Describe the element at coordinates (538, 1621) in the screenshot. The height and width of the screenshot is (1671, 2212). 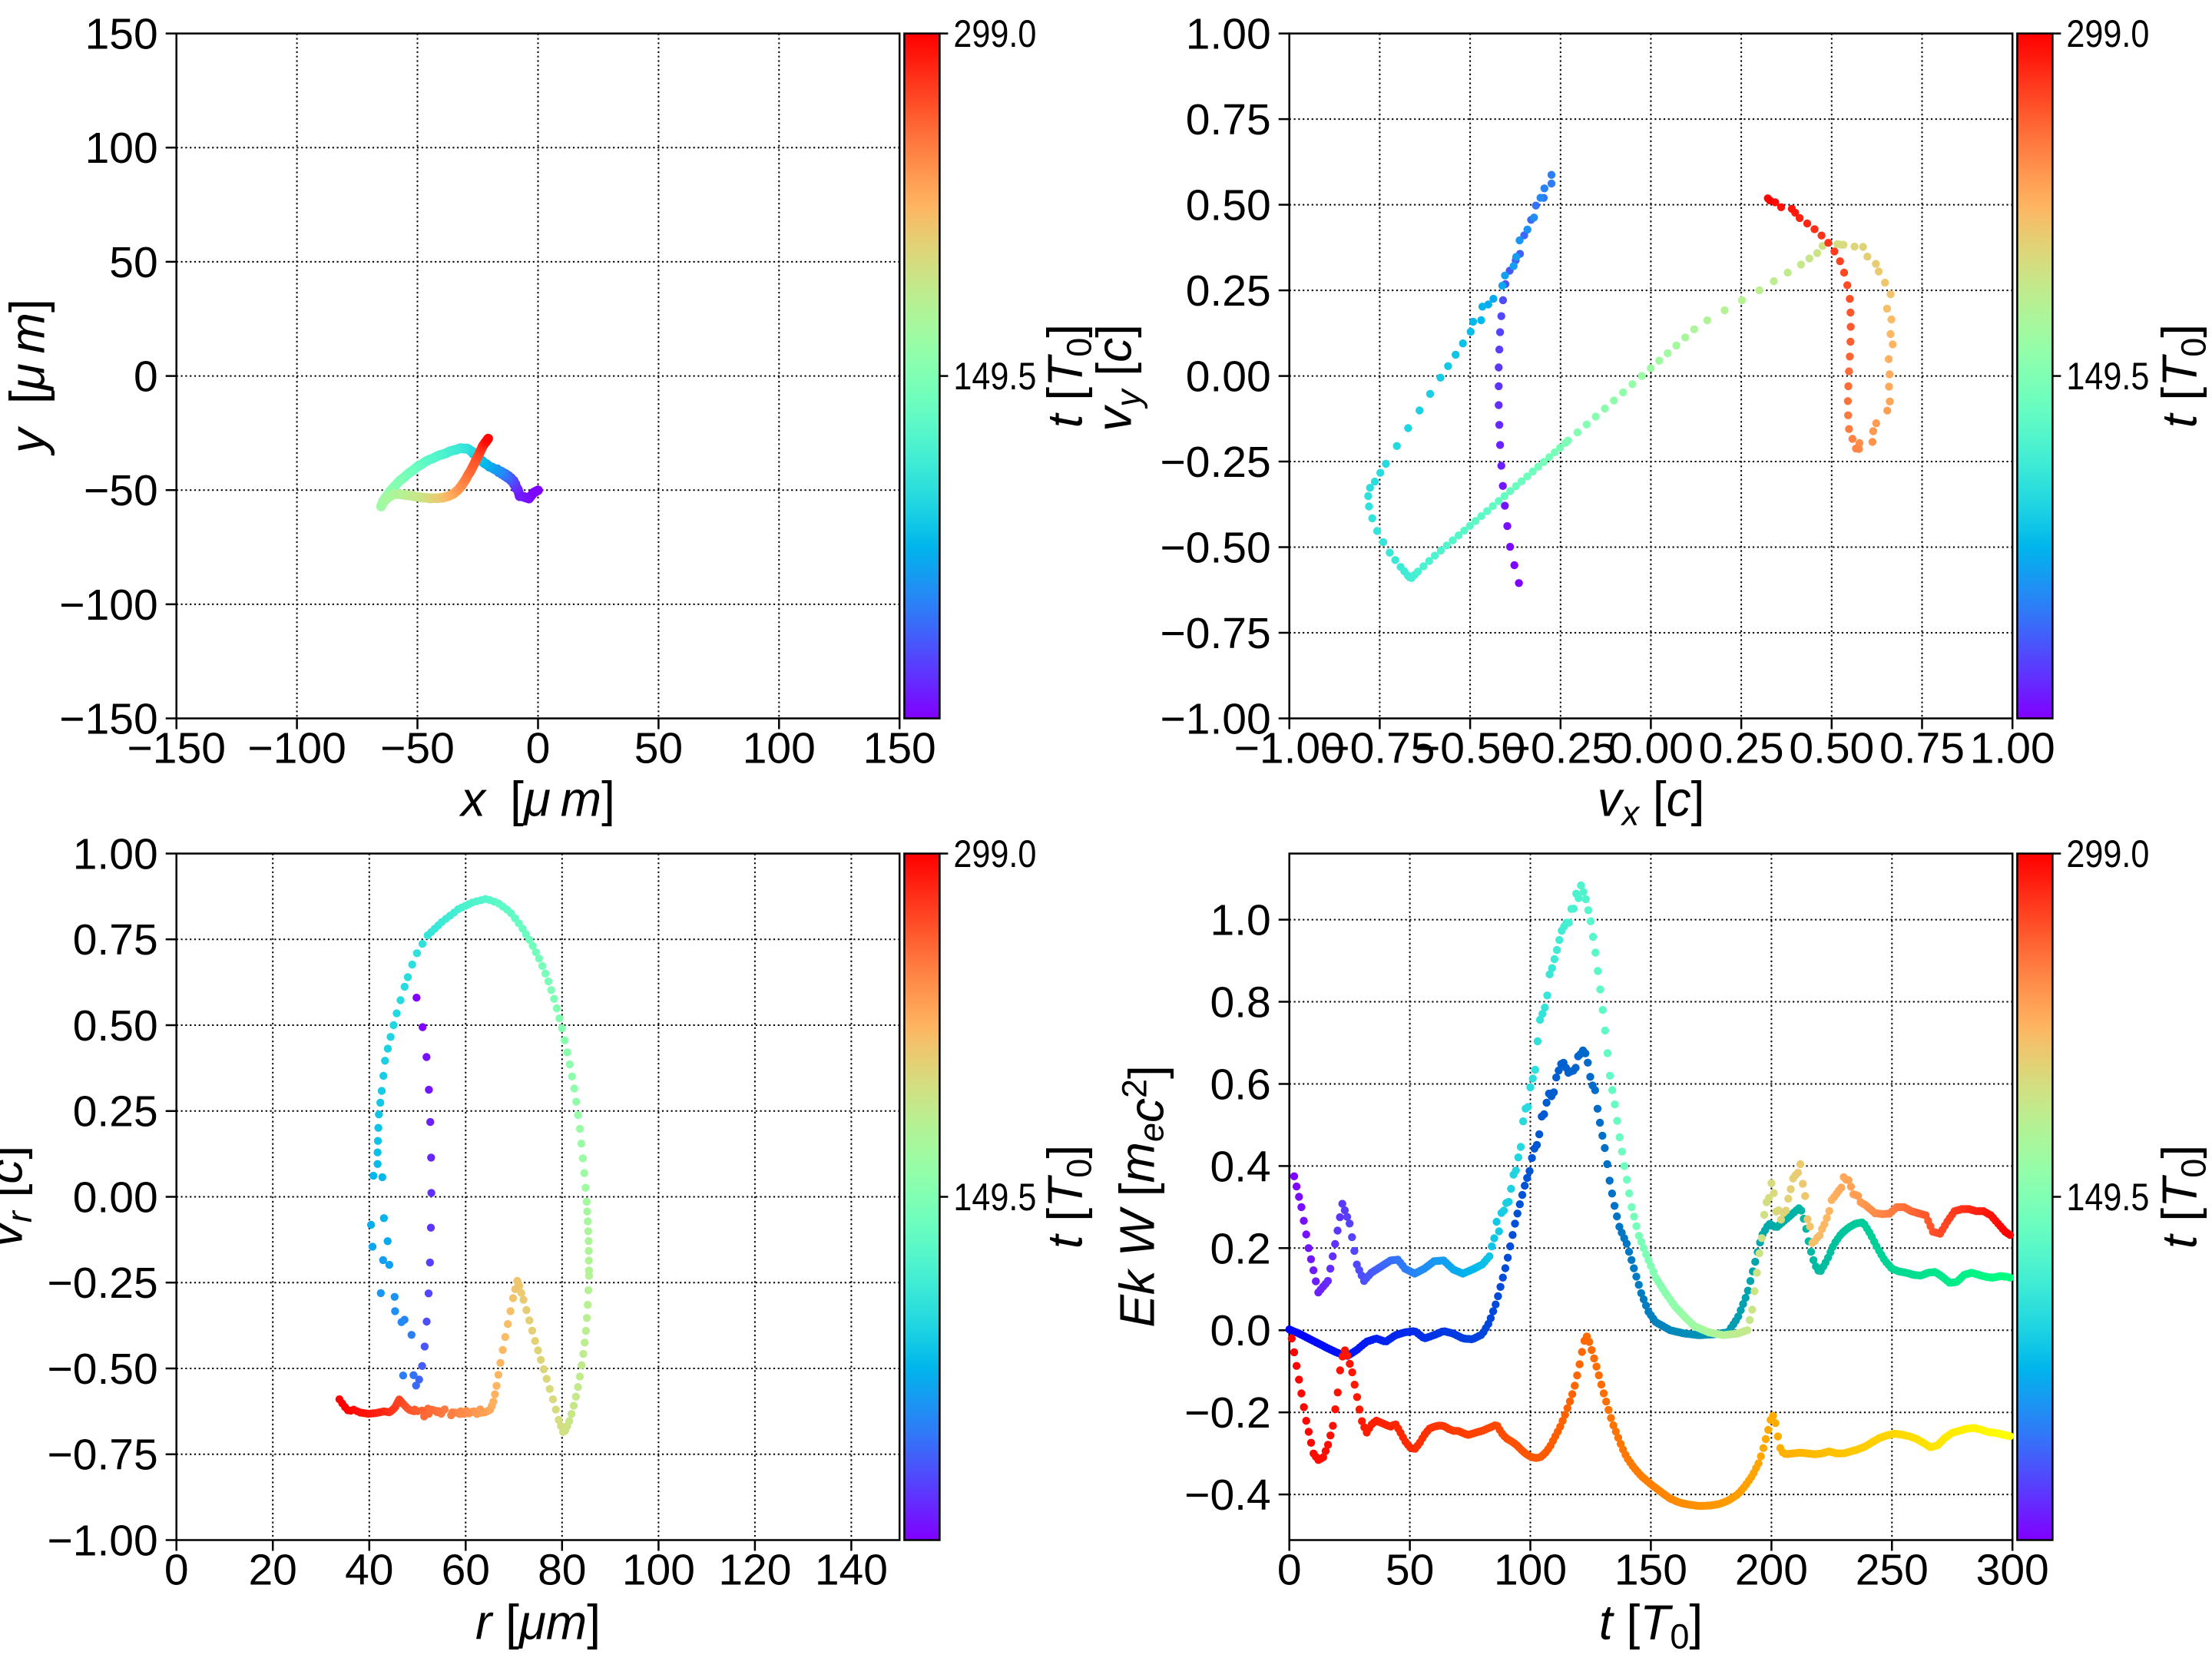
I see `svg-text: r [μm]` at that location.